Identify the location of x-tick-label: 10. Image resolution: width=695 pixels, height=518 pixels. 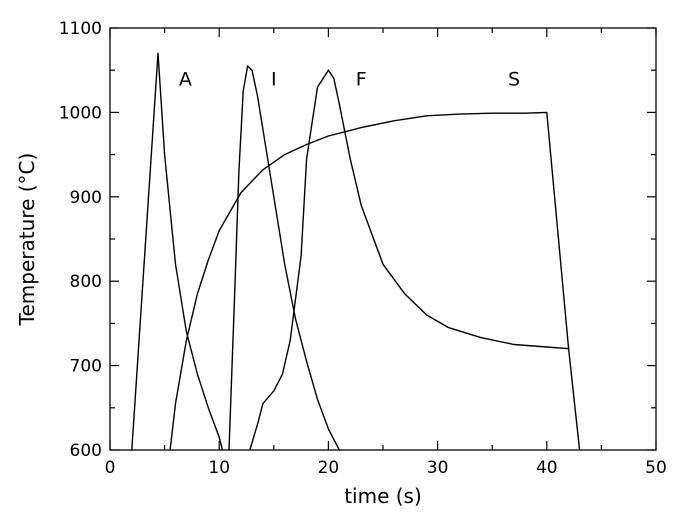
(219, 468).